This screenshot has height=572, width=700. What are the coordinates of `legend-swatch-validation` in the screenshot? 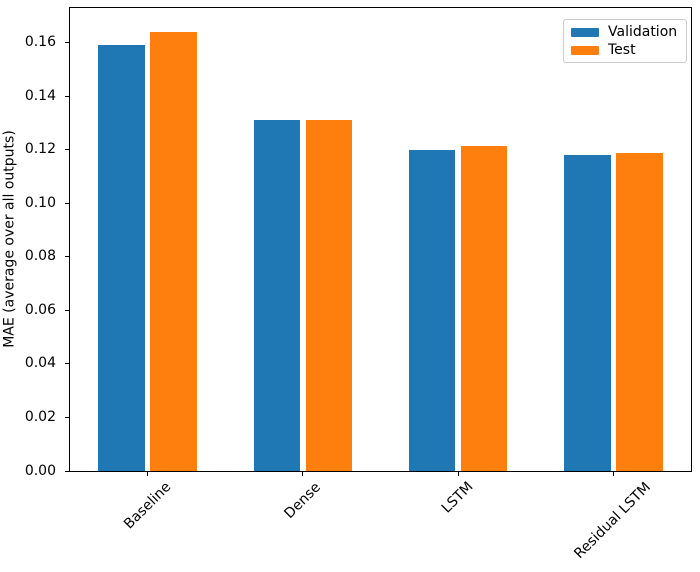 It's located at (585, 32).